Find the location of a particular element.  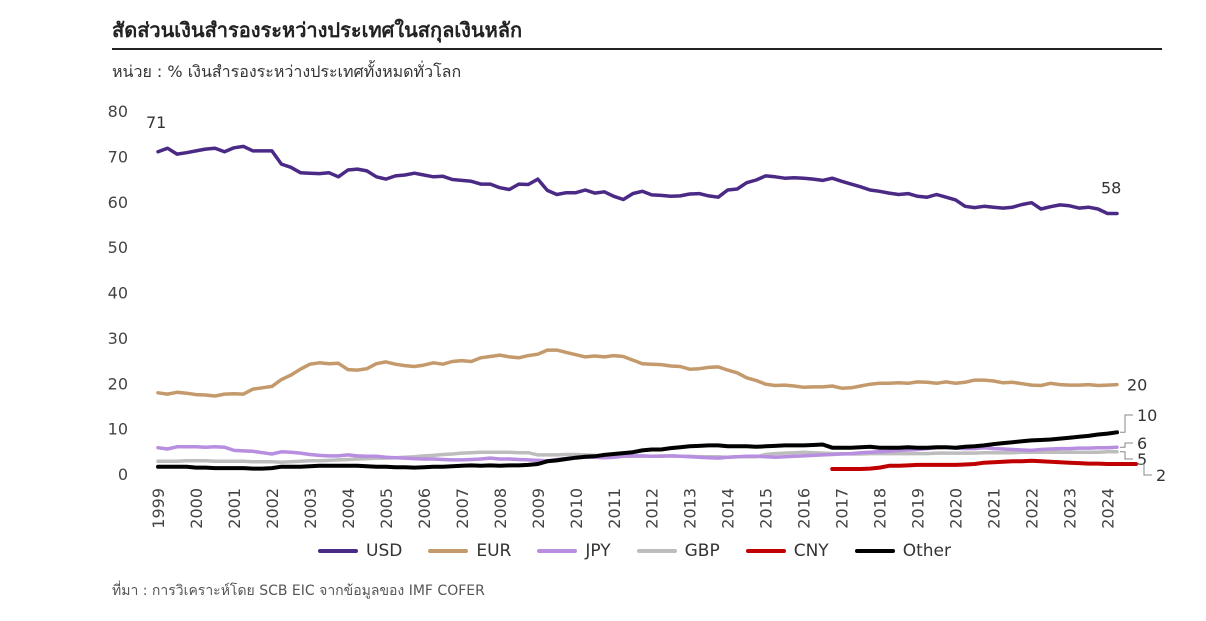

legend-label: USD is located at coordinates (384, 551).